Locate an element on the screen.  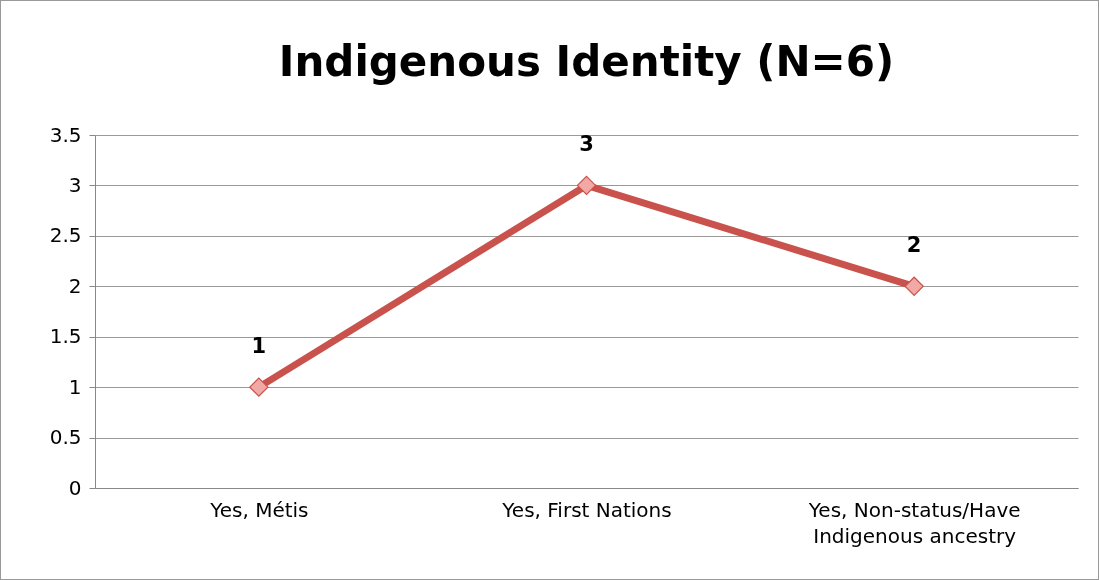
y-tick-label: 1 is located at coordinates (75, 386).